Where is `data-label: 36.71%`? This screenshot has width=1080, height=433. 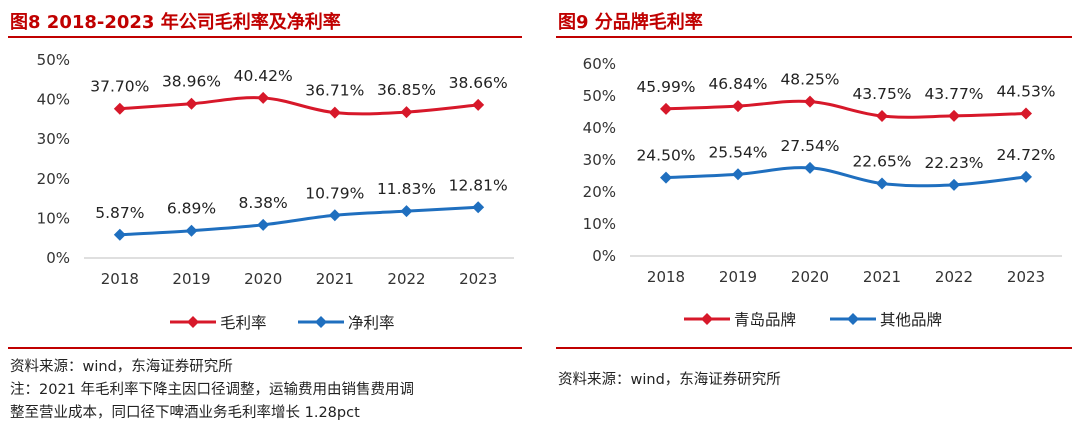
data-label: 36.71% is located at coordinates (334, 91).